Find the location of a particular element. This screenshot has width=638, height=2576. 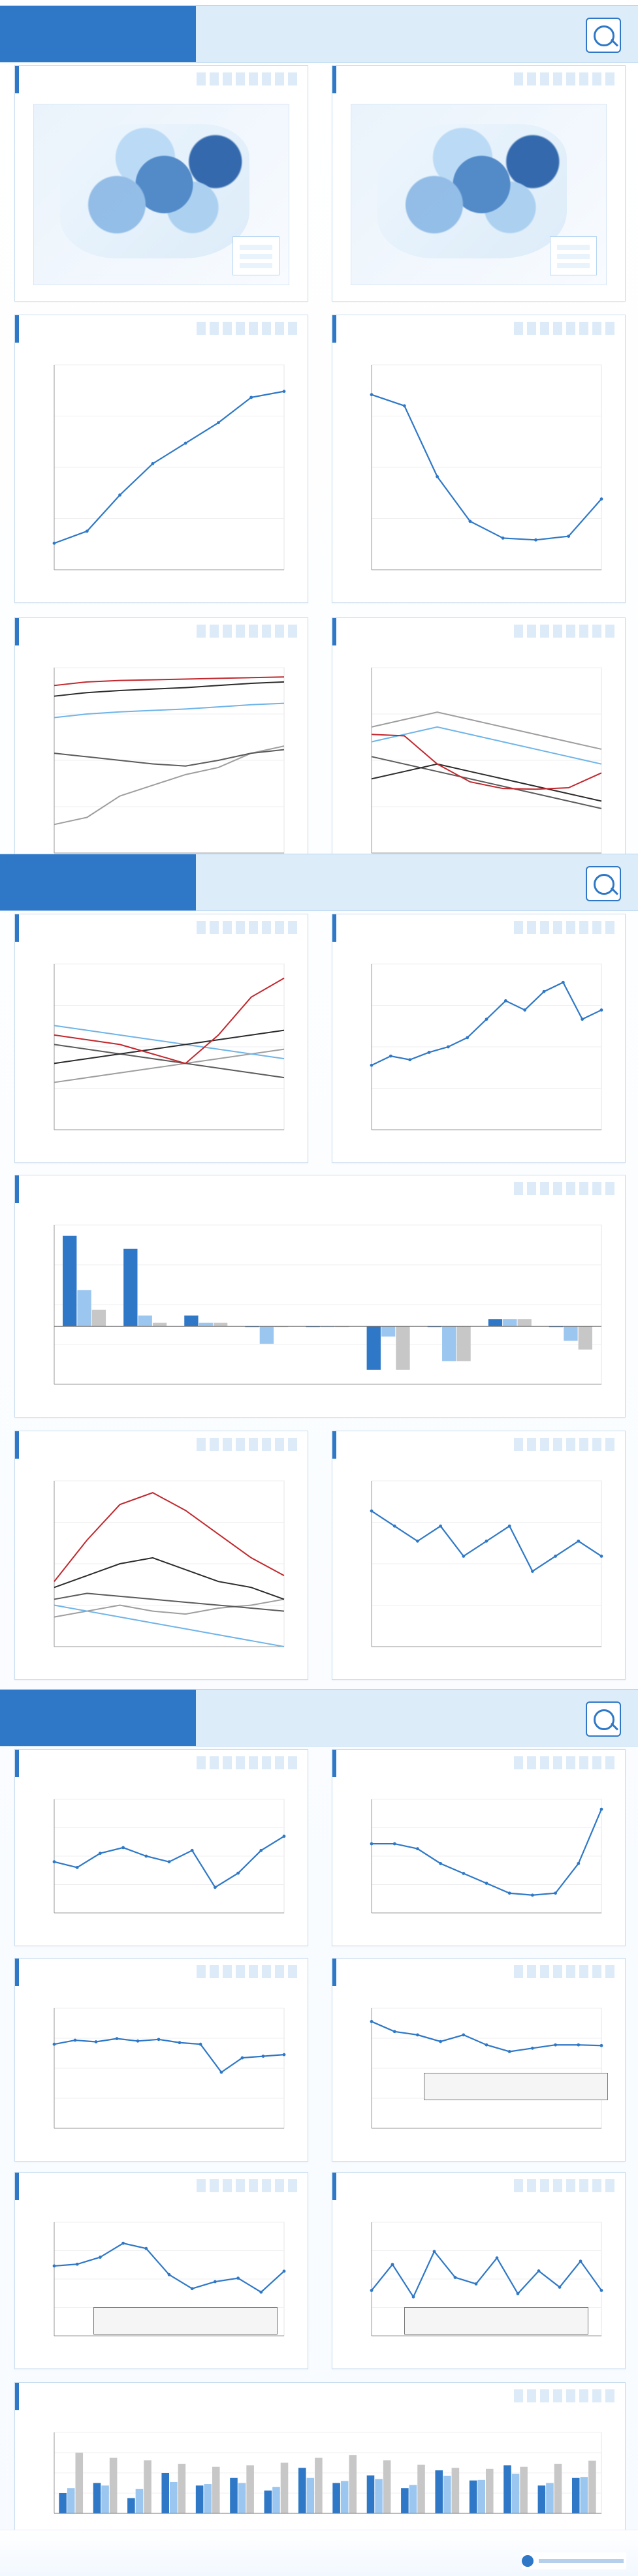

china-map is located at coordinates (154, 191).